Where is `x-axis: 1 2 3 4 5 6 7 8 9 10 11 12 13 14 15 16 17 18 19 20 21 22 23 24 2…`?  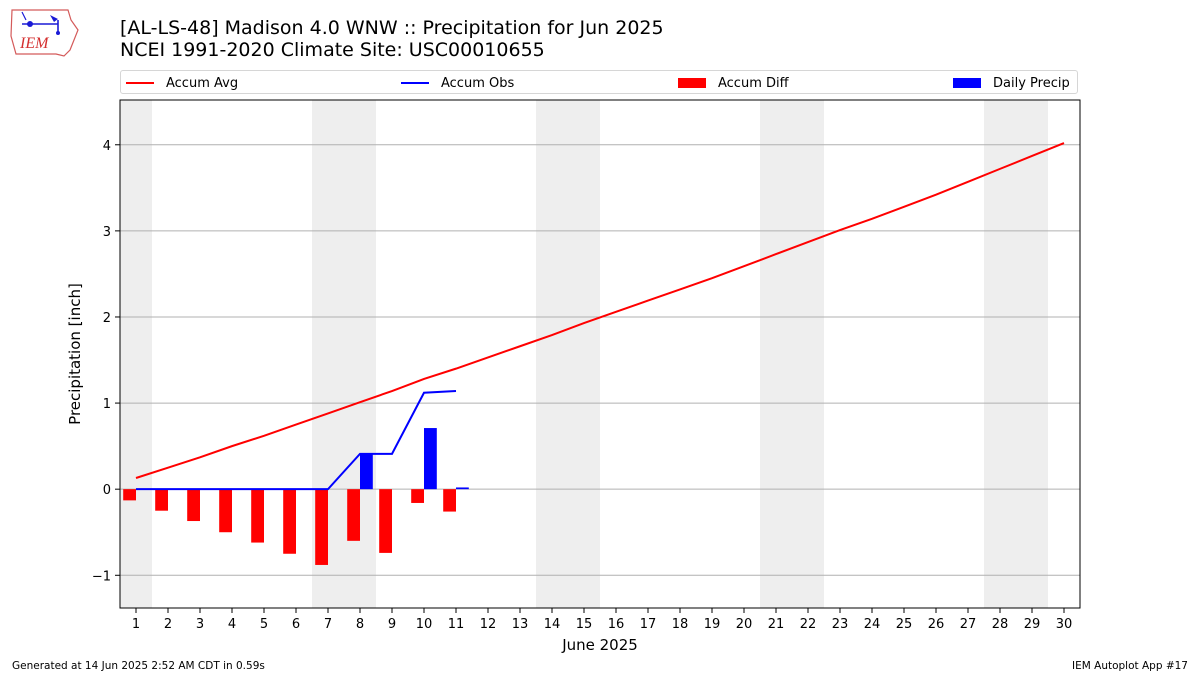 x-axis: 1 2 3 4 5 6 7 8 9 10 11 12 13 14 15 16 17 18 19 20 21 22 23 24 2… is located at coordinates (602, 620).